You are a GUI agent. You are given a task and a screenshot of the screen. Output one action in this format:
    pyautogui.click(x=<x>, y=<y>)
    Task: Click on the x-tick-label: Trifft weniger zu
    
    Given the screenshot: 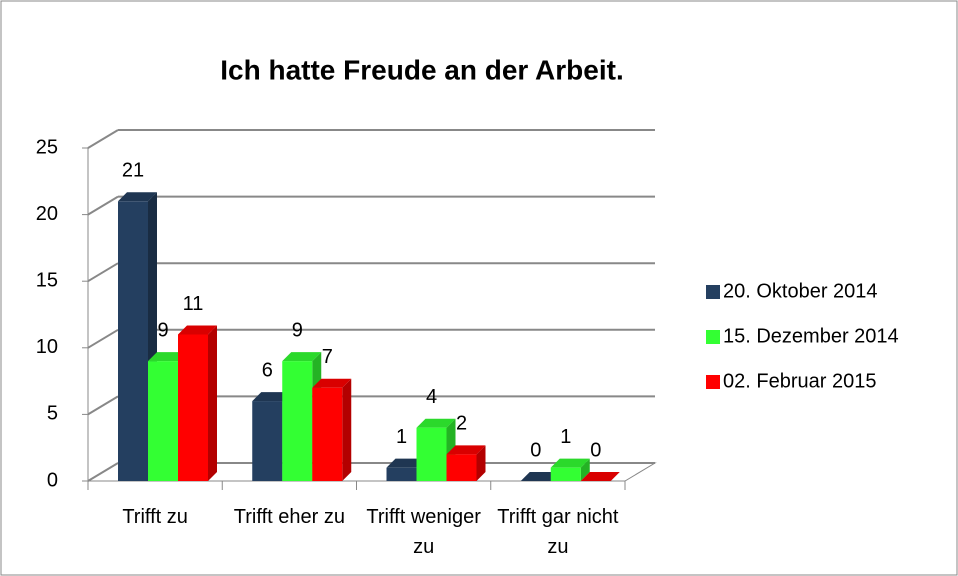 What is the action you would take?
    pyautogui.click(x=423, y=532)
    